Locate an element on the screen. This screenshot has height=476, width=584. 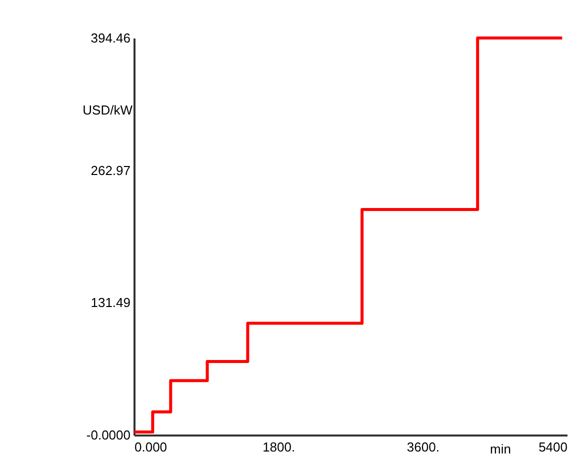
y-axis-title: USD/kW is located at coordinates (108, 110).